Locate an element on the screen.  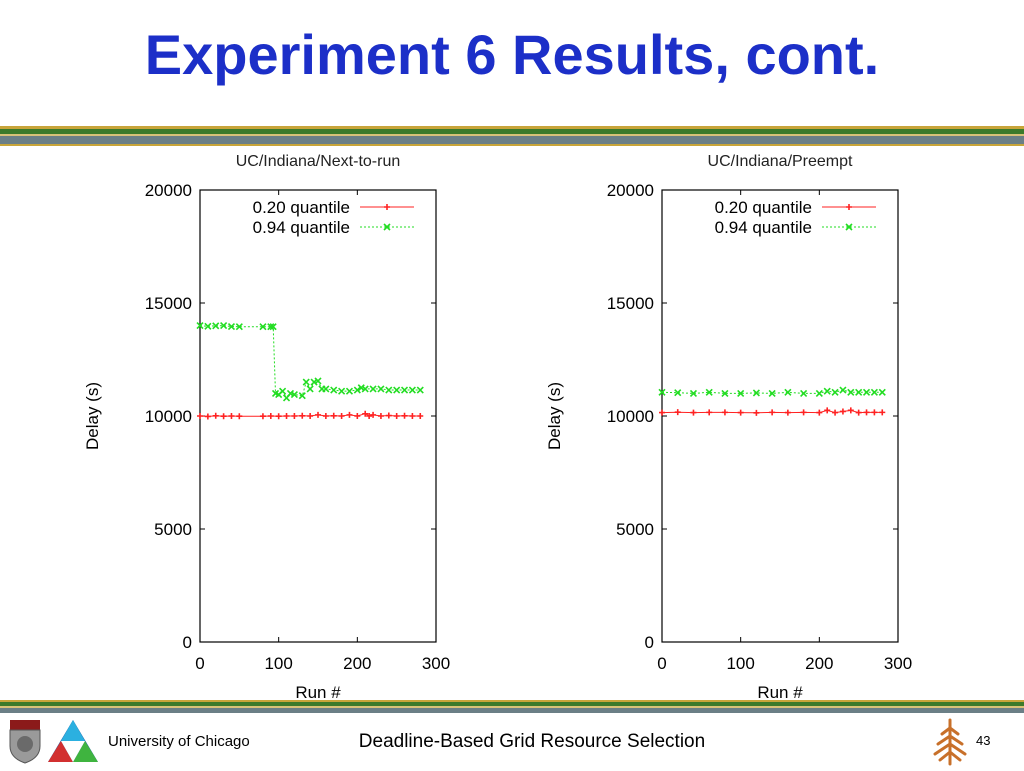
chart-title: UC/Indiana/Preempt is located at coordinates (781, 161).